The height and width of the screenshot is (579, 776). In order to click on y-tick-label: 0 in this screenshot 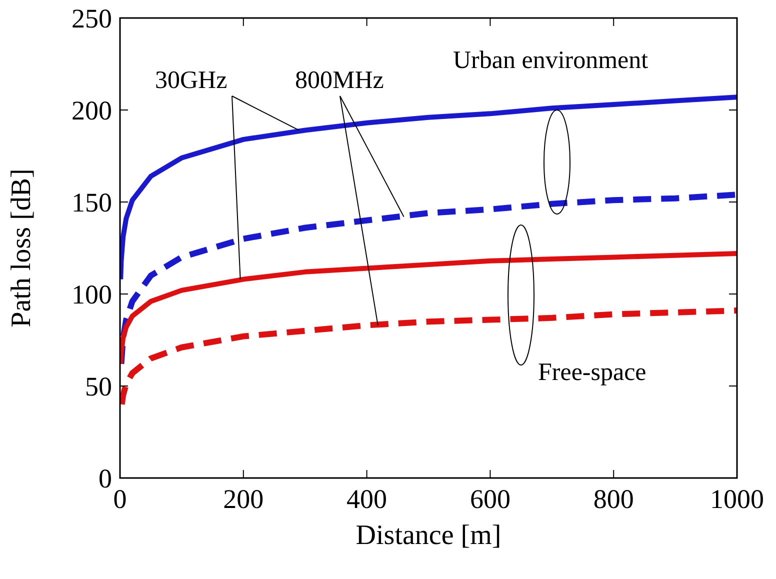, I will do `click(105, 478)`.